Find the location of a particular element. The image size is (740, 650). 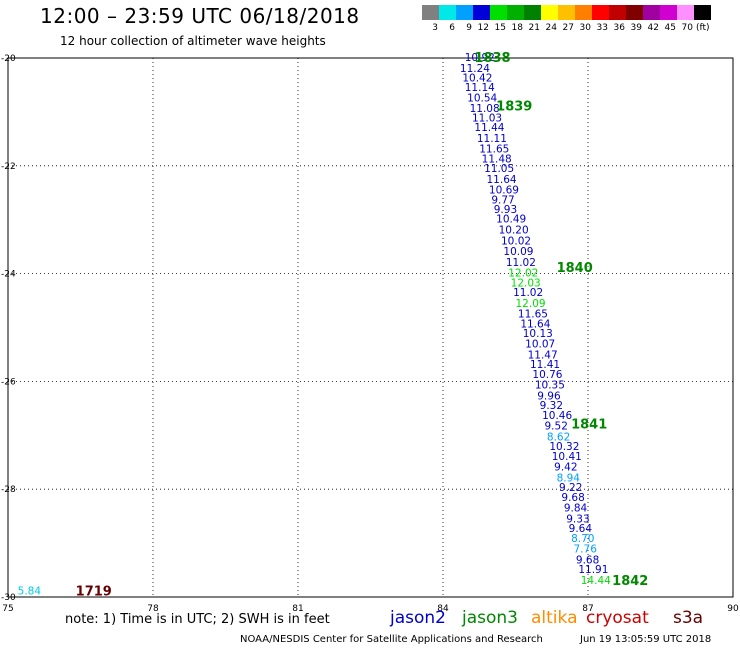

cryosat-label: cryosat is located at coordinates (617, 618).